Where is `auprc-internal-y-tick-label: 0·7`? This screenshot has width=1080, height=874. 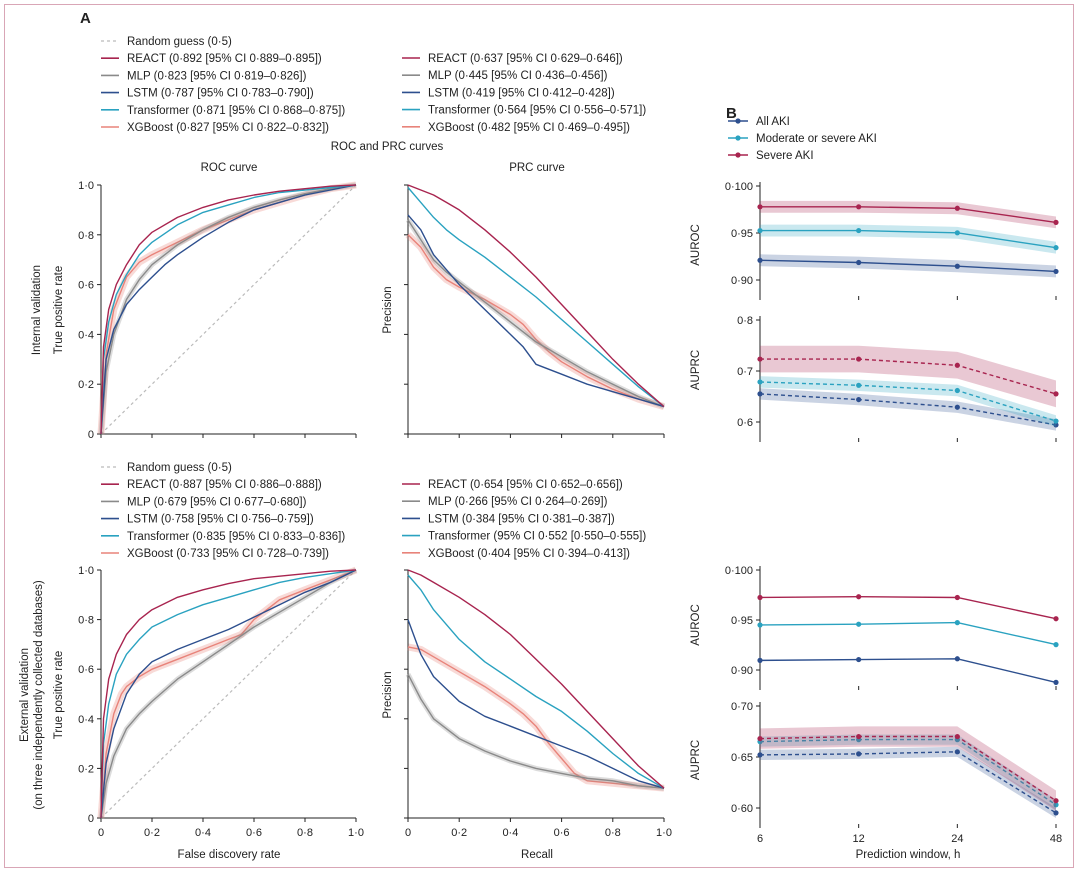
auprc-internal-y-tick-label: 0·7 is located at coordinates (745, 372).